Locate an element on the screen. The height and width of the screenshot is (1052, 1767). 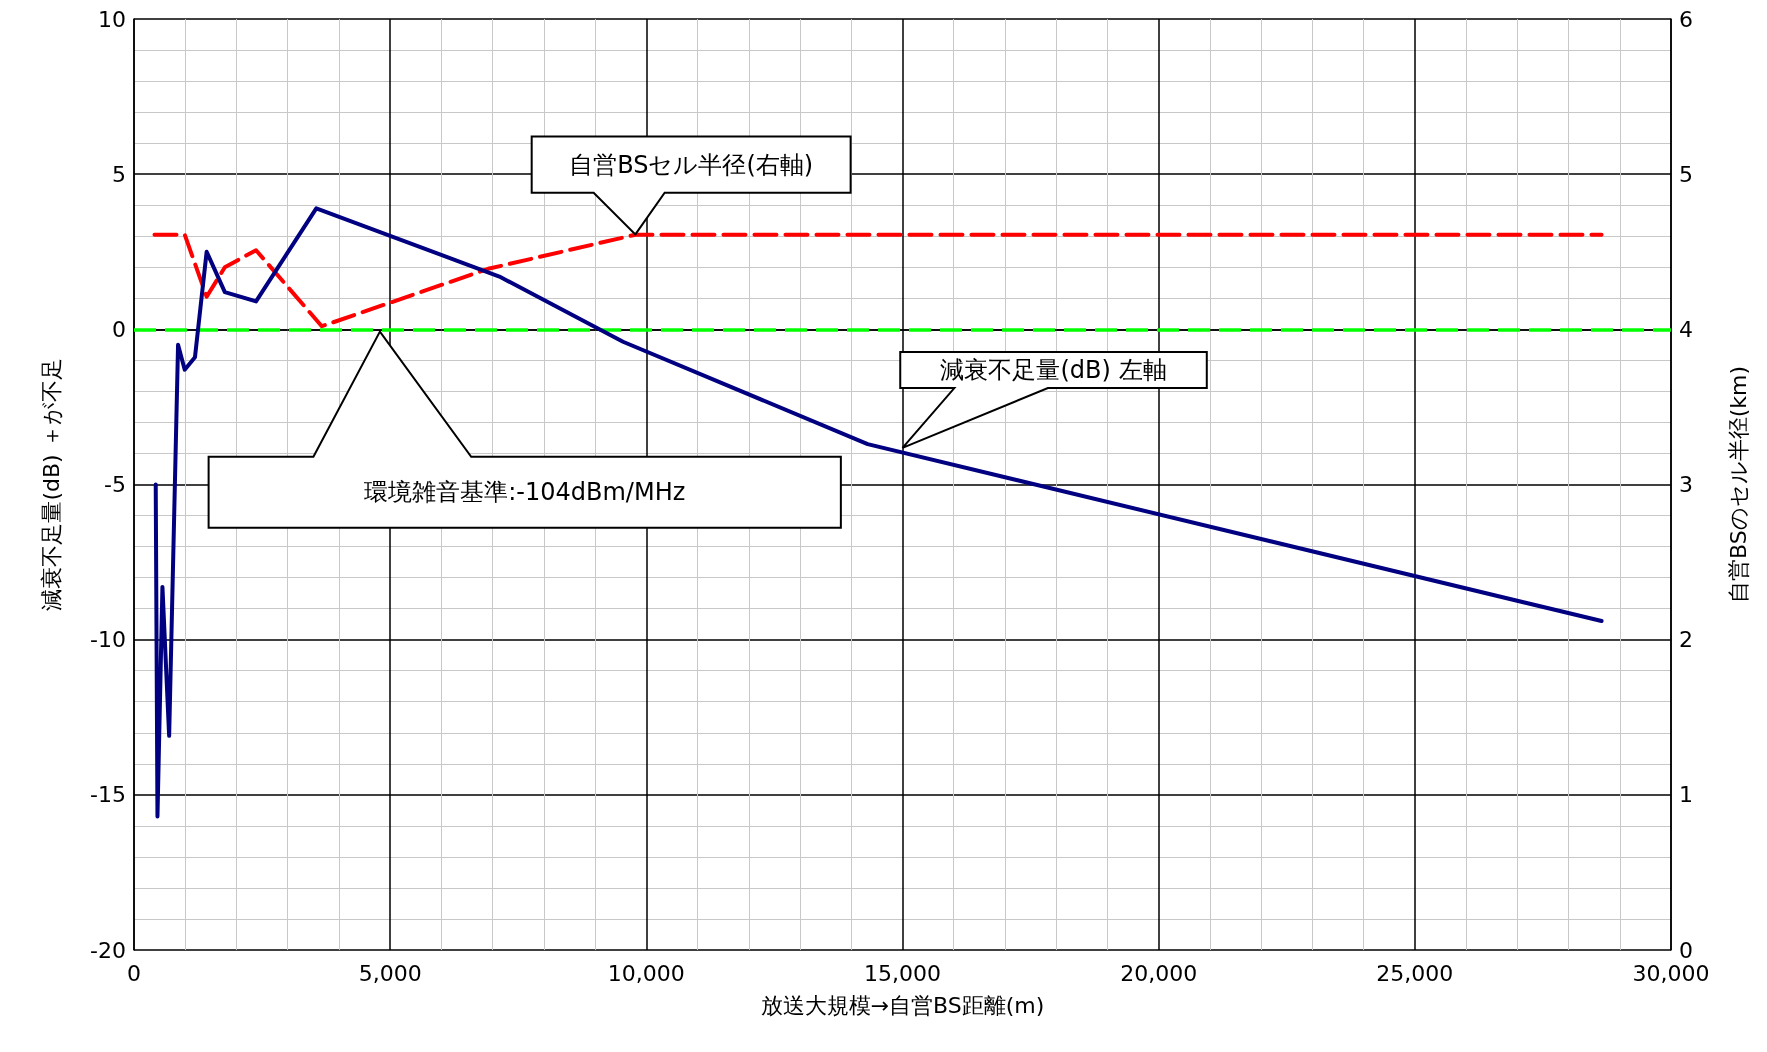
y2-tick-label: 3 is located at coordinates (1686, 484).